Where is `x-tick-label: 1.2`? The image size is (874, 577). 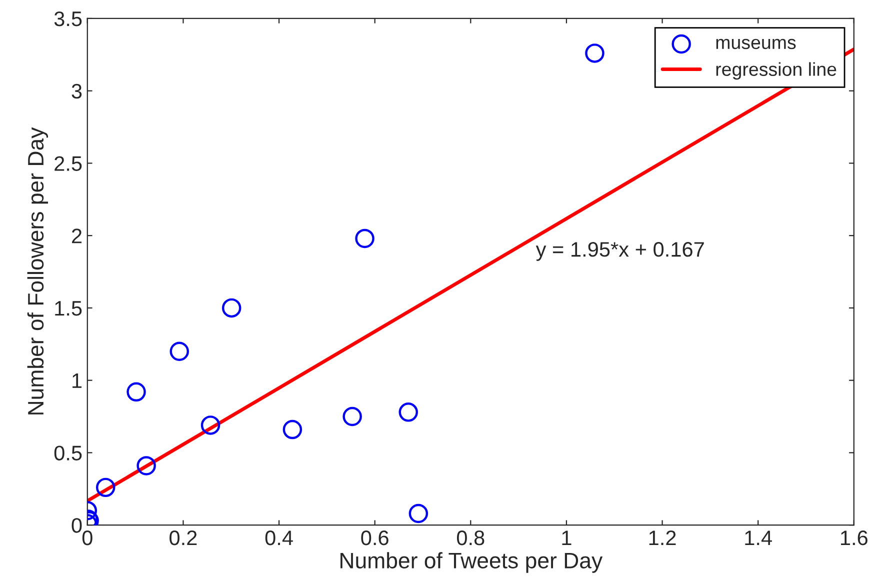 x-tick-label: 1.2 is located at coordinates (662, 538).